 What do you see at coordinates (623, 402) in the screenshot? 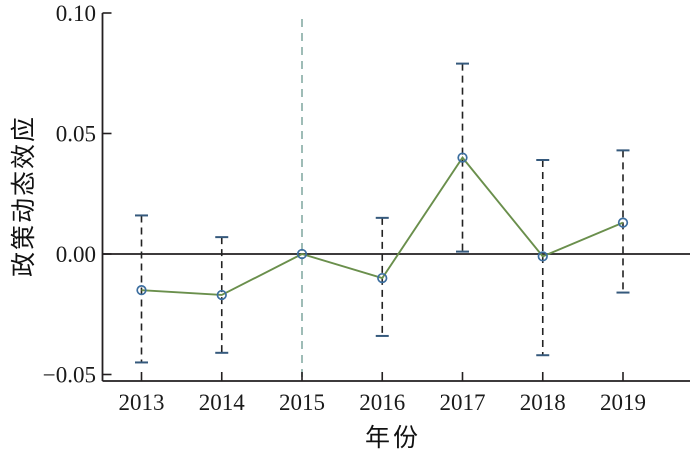
I see `x-tick-label: 2019` at bounding box center [623, 402].